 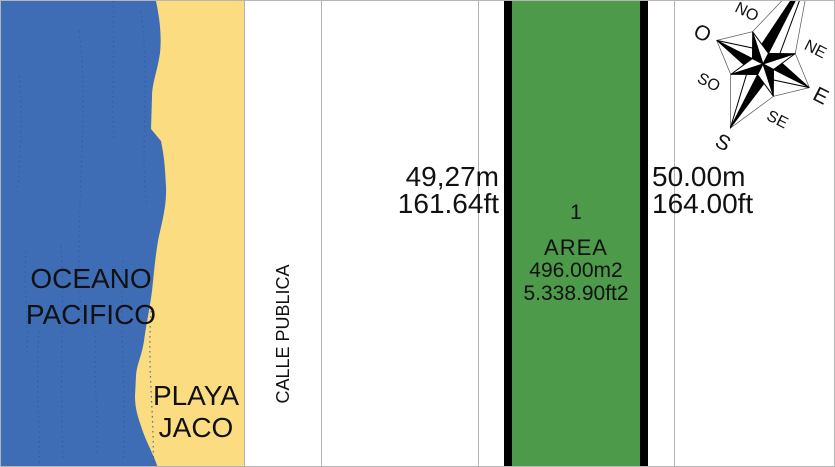 I want to click on lot-area-label: AREA, so click(x=576, y=247).